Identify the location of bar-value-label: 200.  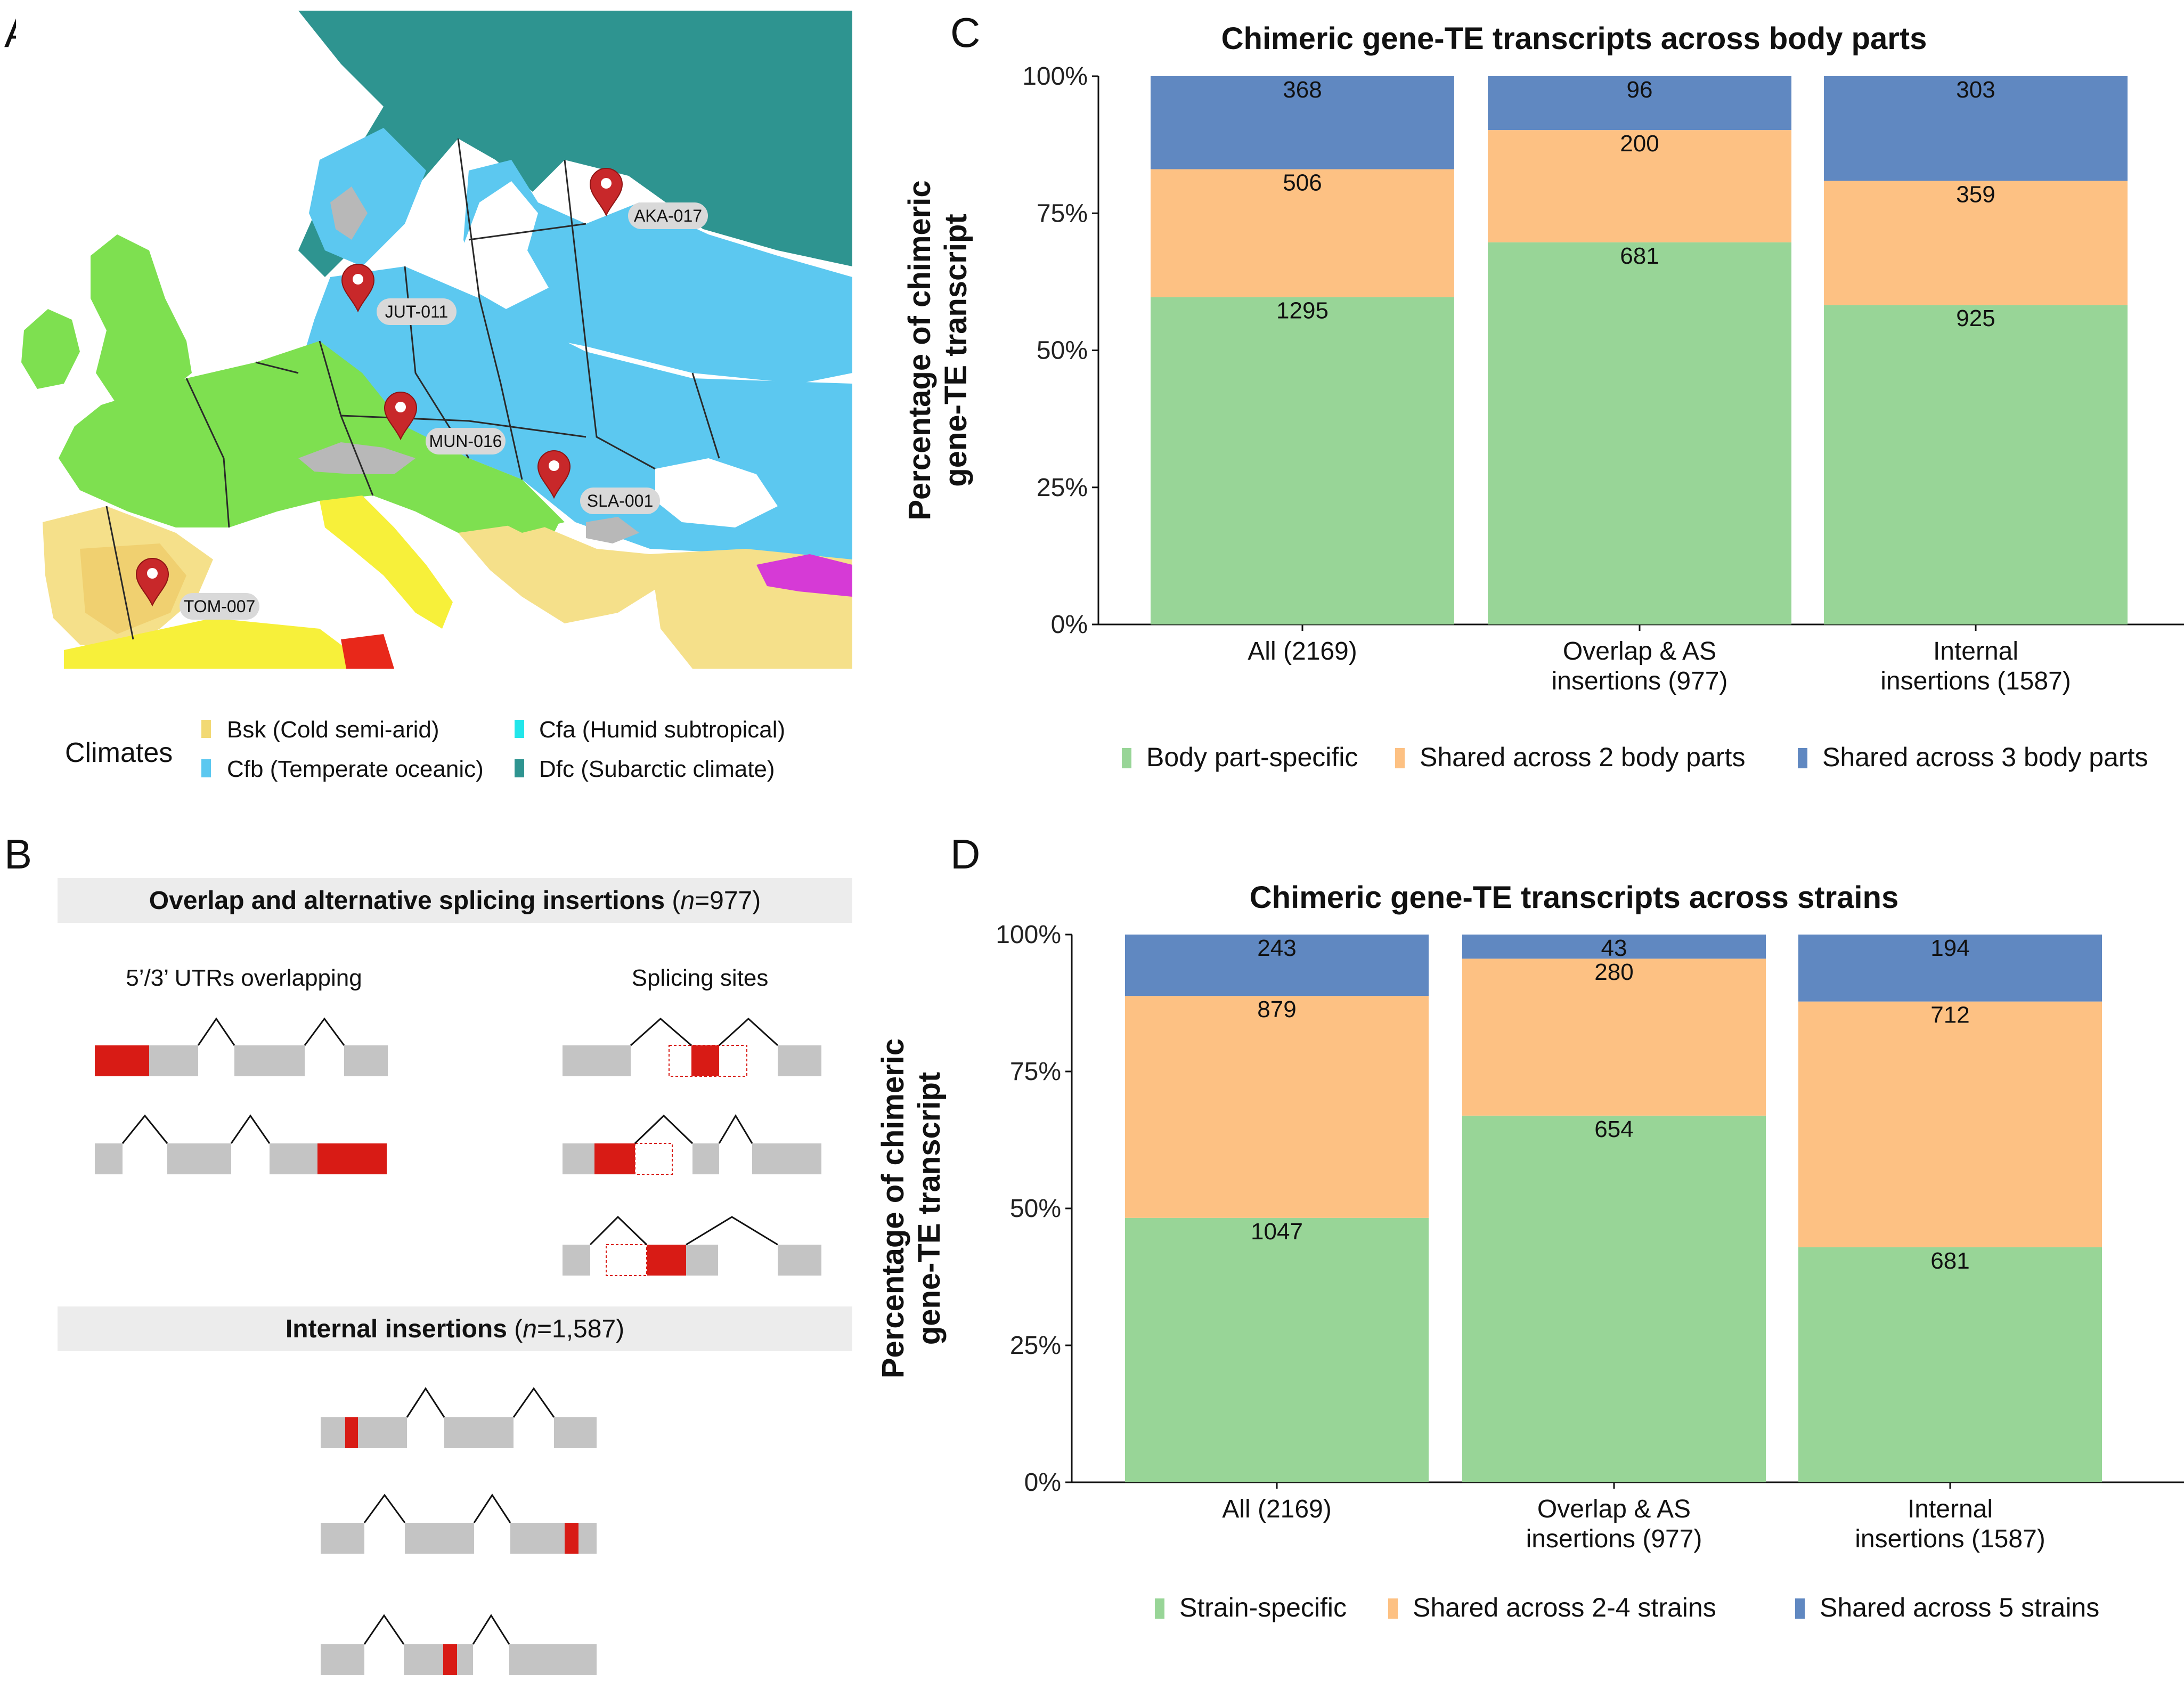
(1639, 144).